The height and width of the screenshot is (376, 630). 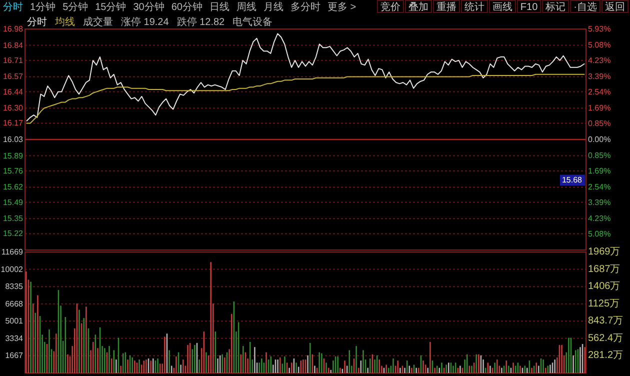 I want to click on y-tick-label: 16.84, so click(x=13, y=45).